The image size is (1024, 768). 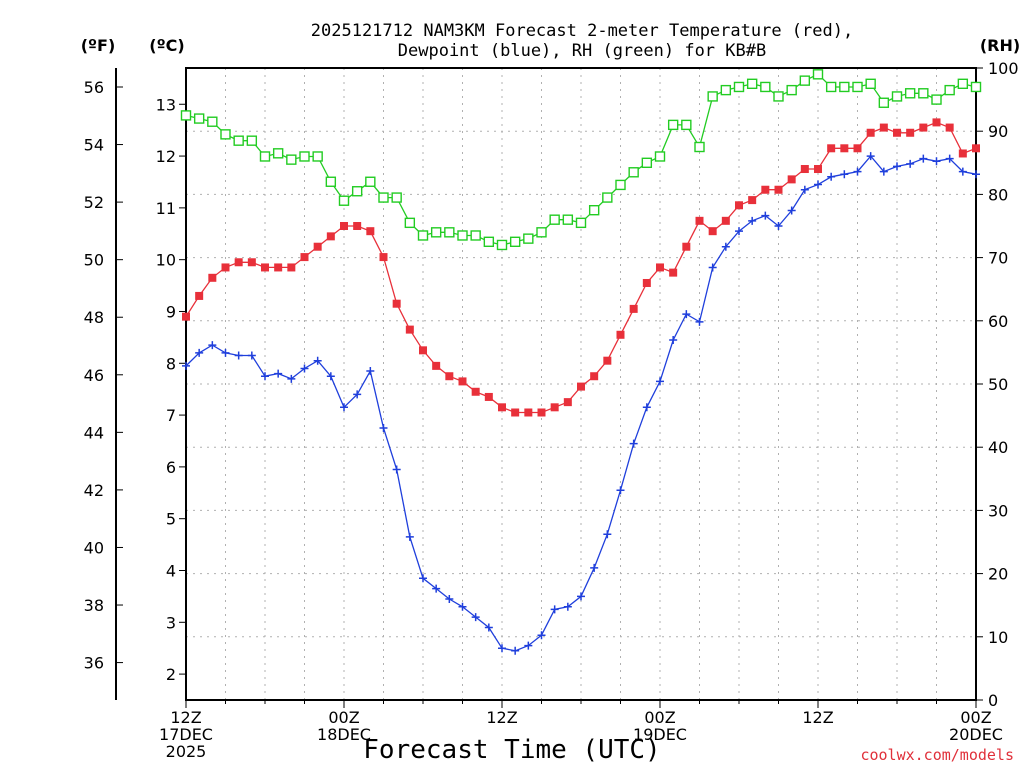 What do you see at coordinates (171, 467) in the screenshot?
I see `celsius-tick-label: 6` at bounding box center [171, 467].